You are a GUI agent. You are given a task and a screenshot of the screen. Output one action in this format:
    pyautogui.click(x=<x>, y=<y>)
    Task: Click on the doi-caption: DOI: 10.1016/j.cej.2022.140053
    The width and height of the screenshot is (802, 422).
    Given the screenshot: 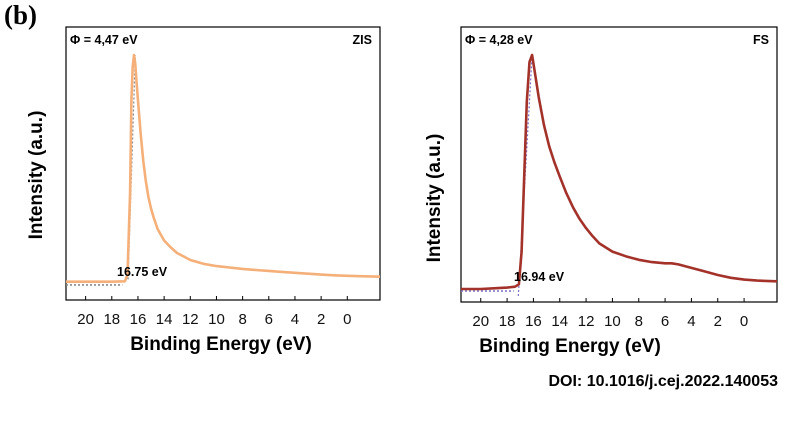 What is the action you would take?
    pyautogui.click(x=663, y=381)
    